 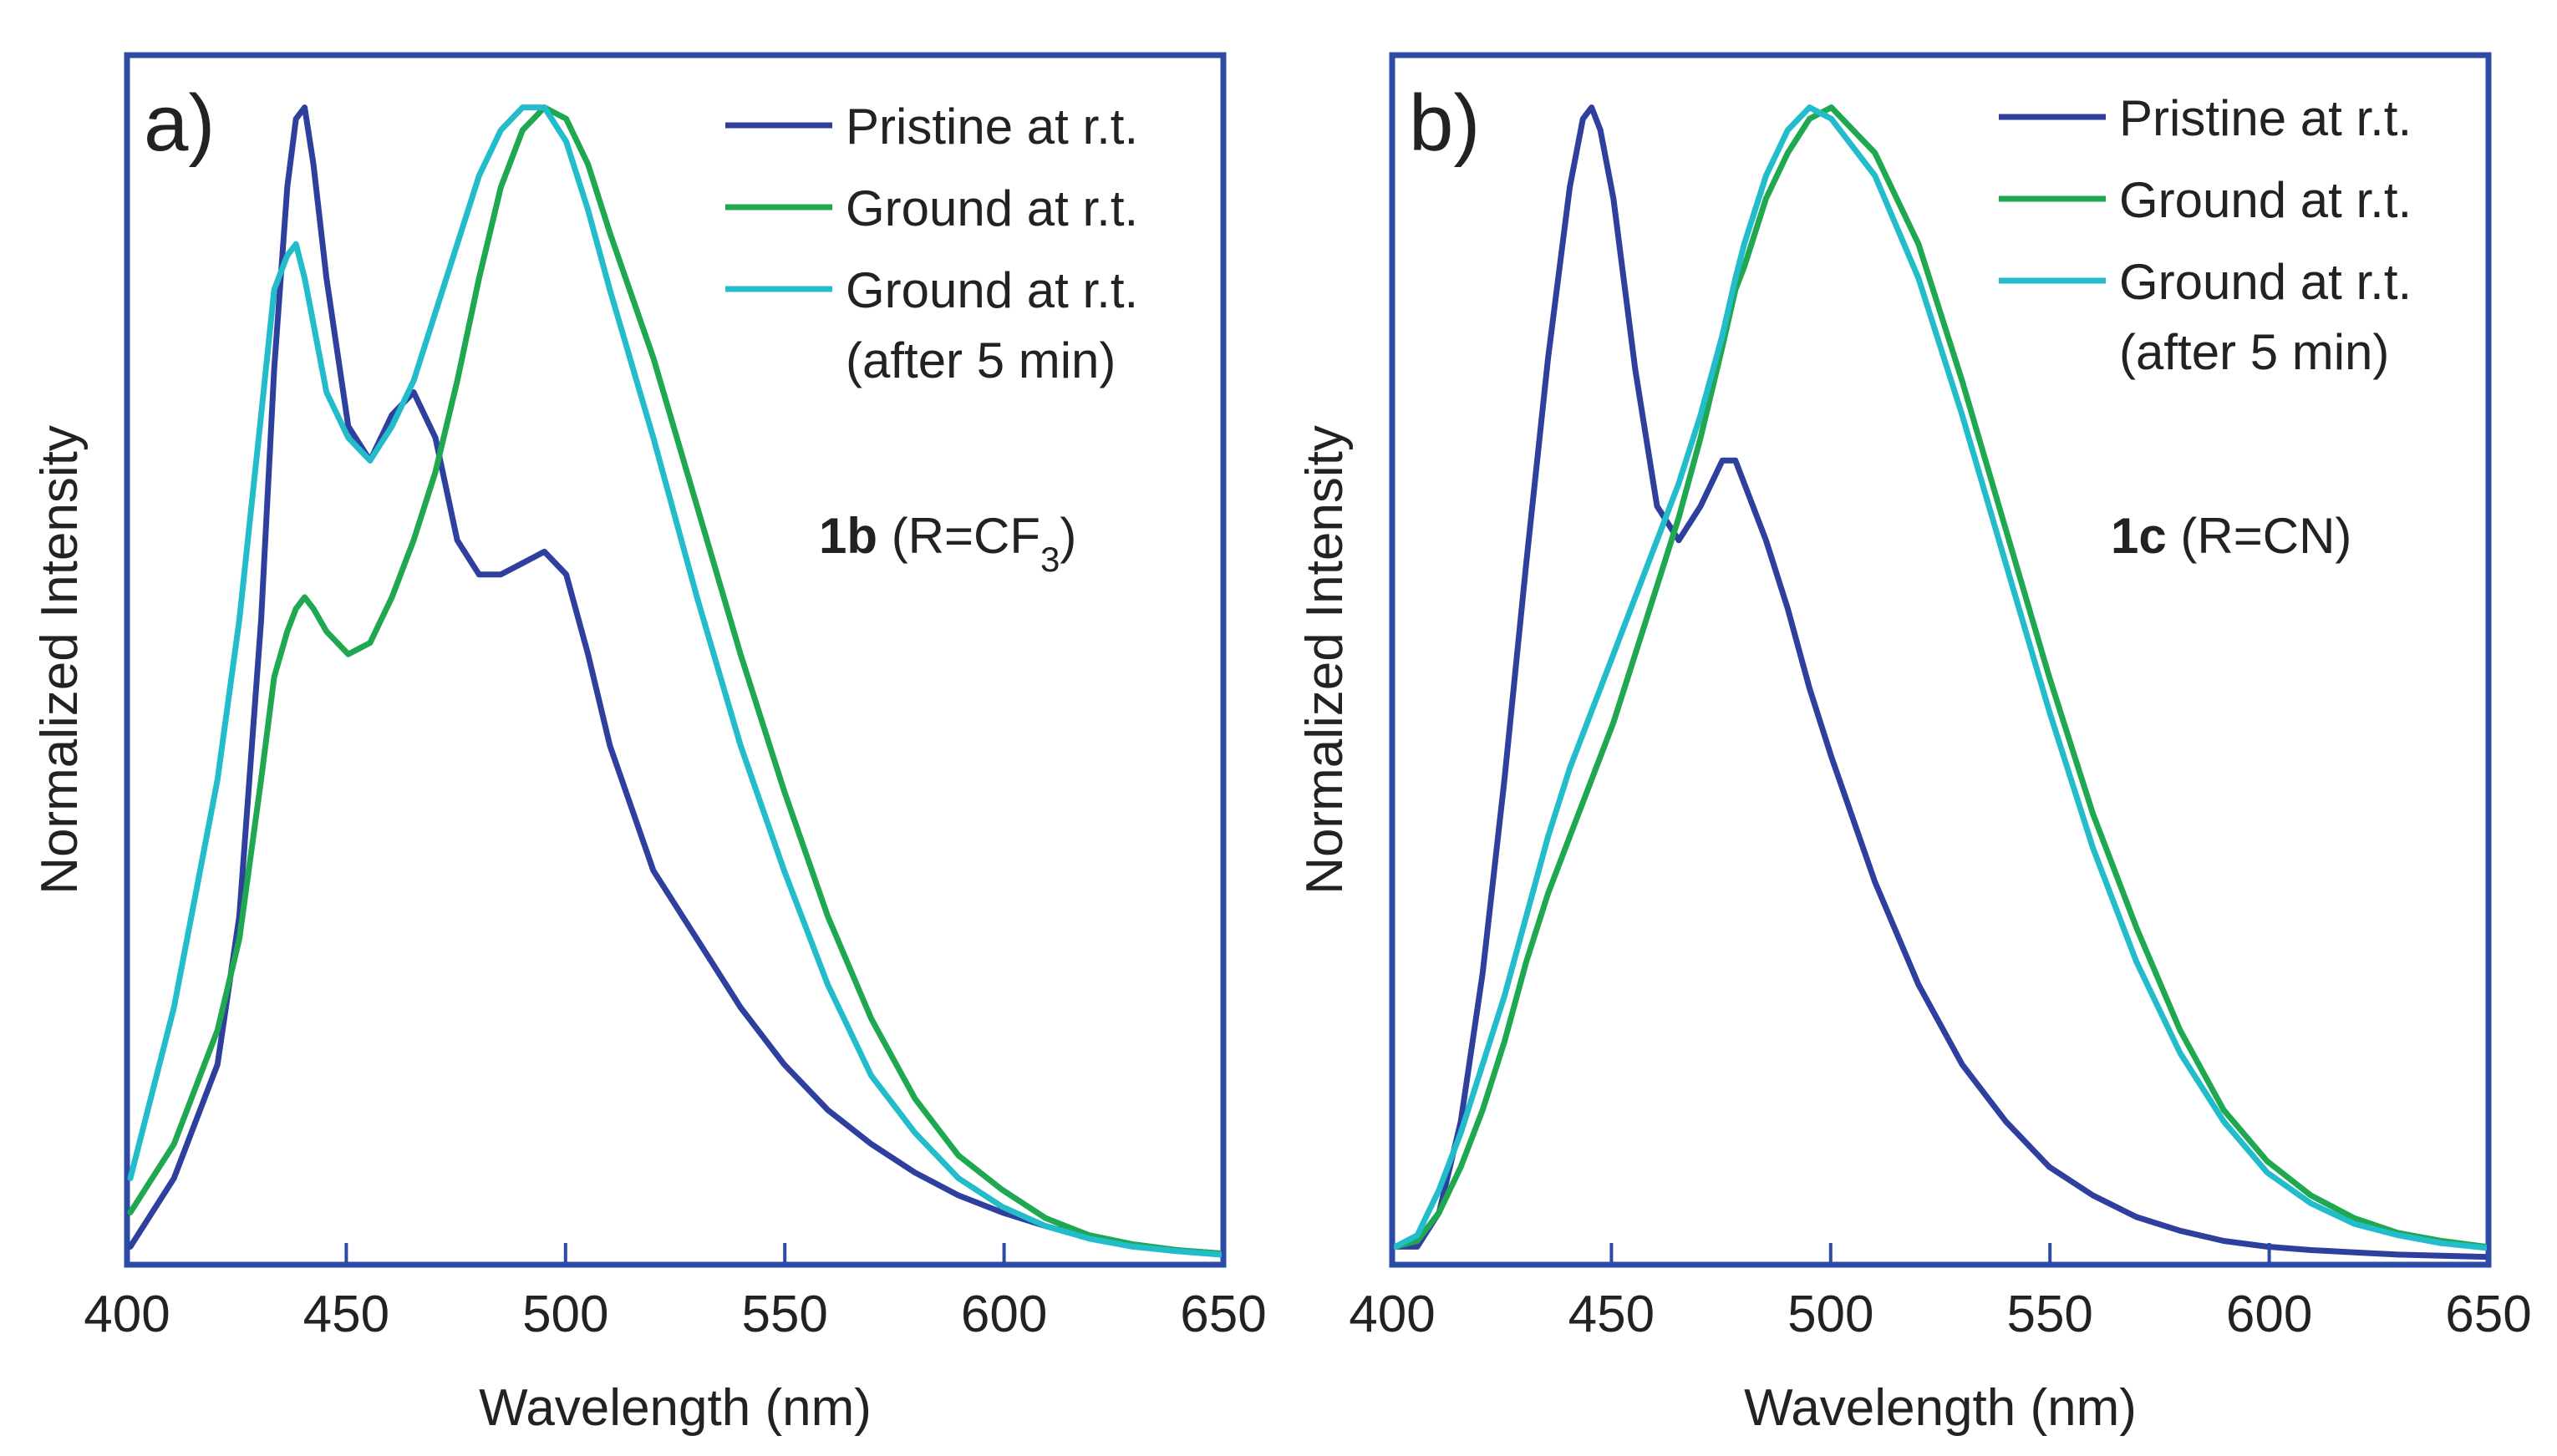 I want to click on compound-label: 1b (R=CF3), so click(x=947, y=543).